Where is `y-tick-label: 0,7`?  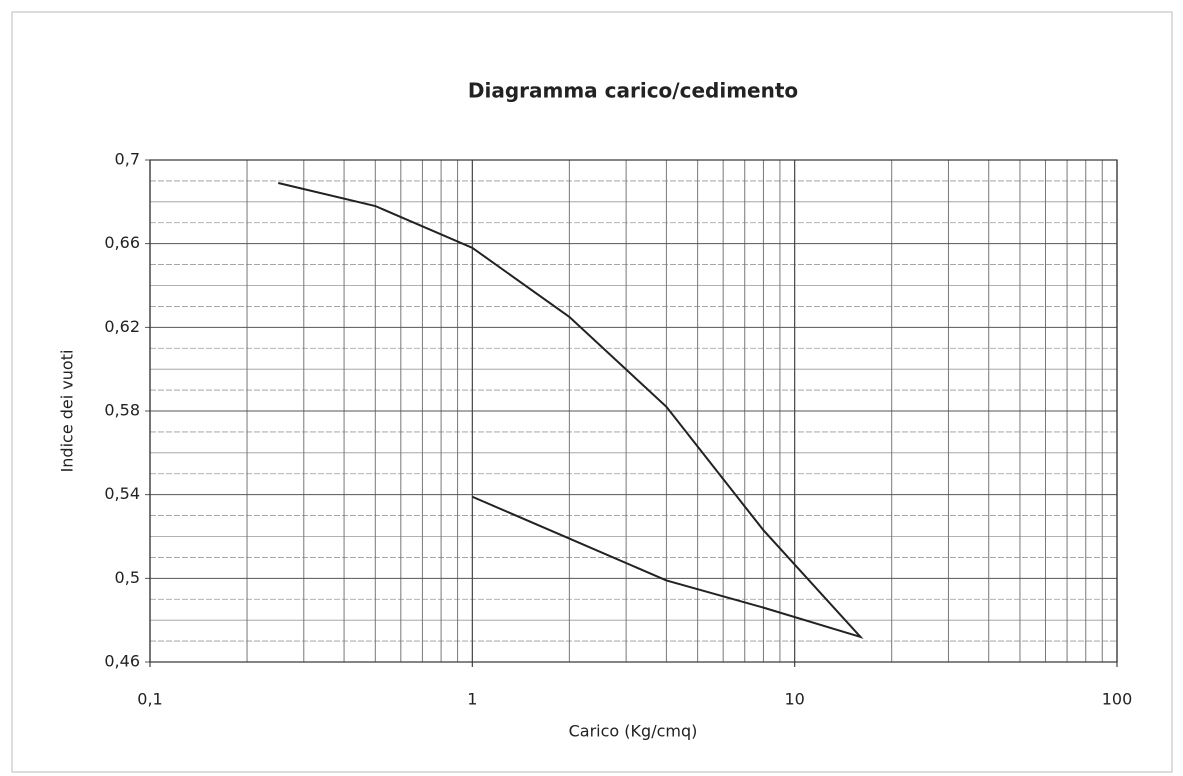 y-tick-label: 0,7 is located at coordinates (127, 159).